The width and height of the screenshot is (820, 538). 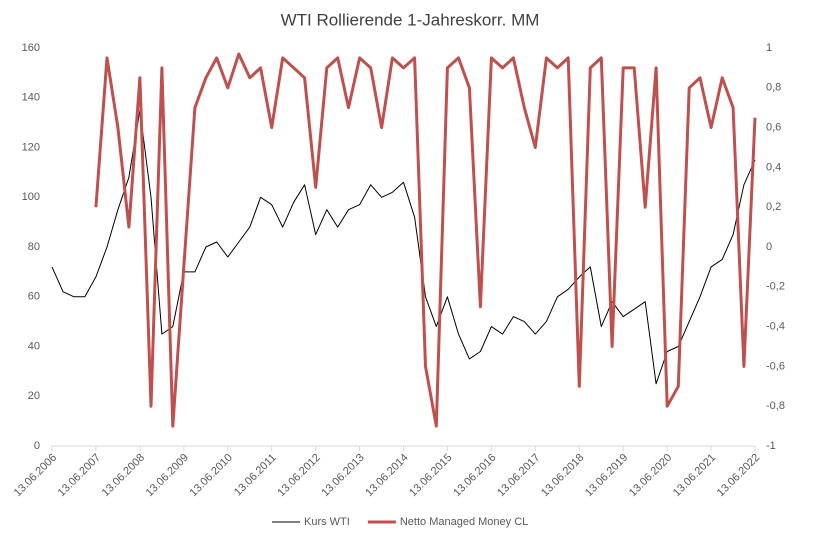 What do you see at coordinates (410, 19) in the screenshot?
I see `chart-title: WTI Rollierende 1-Jahreskorr. MM` at bounding box center [410, 19].